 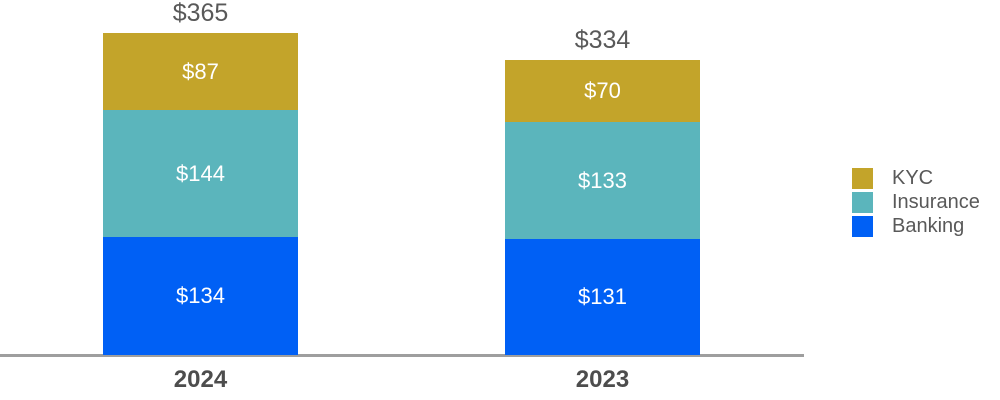 I want to click on segment-value-label: $133, so click(x=602, y=180).